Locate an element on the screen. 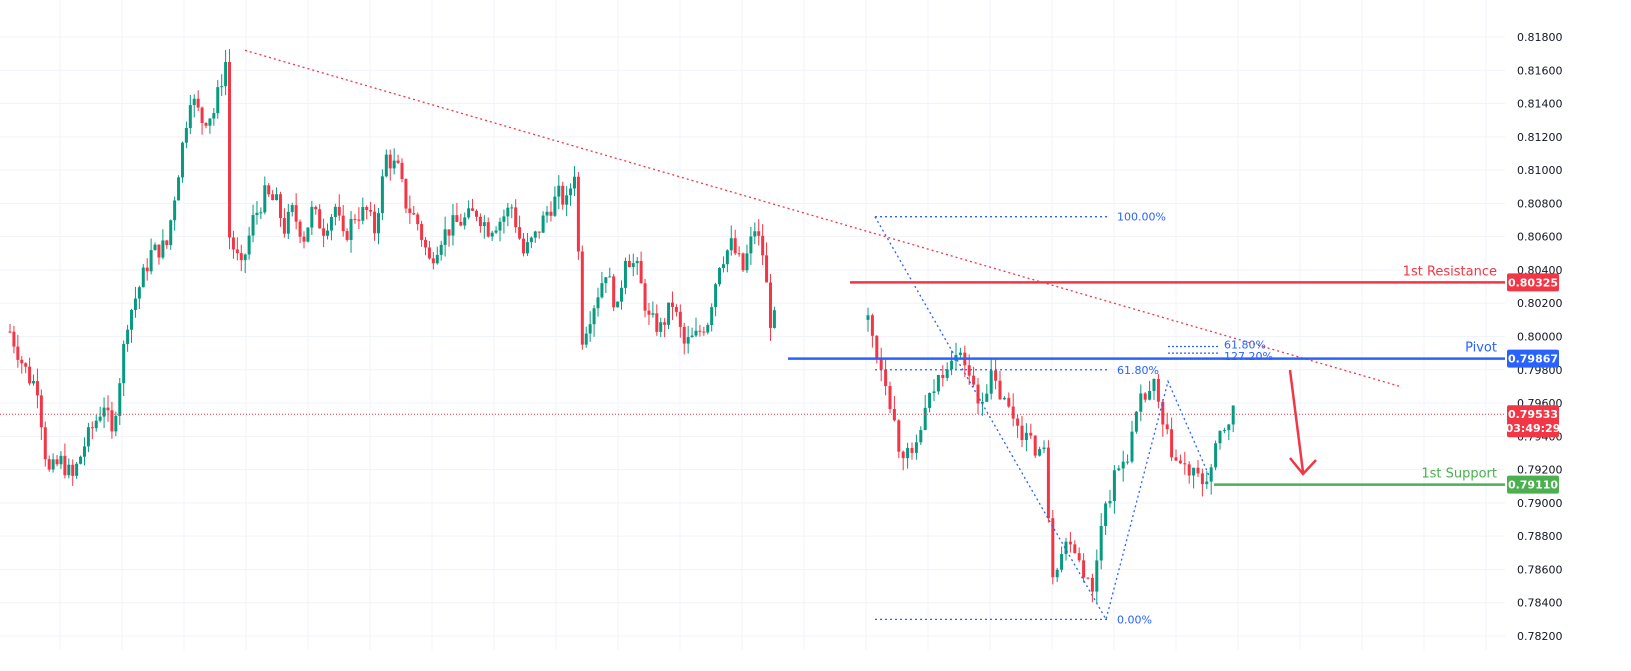 The width and height of the screenshot is (1631, 671). arrow-shaft is located at coordinates (1296, 421).